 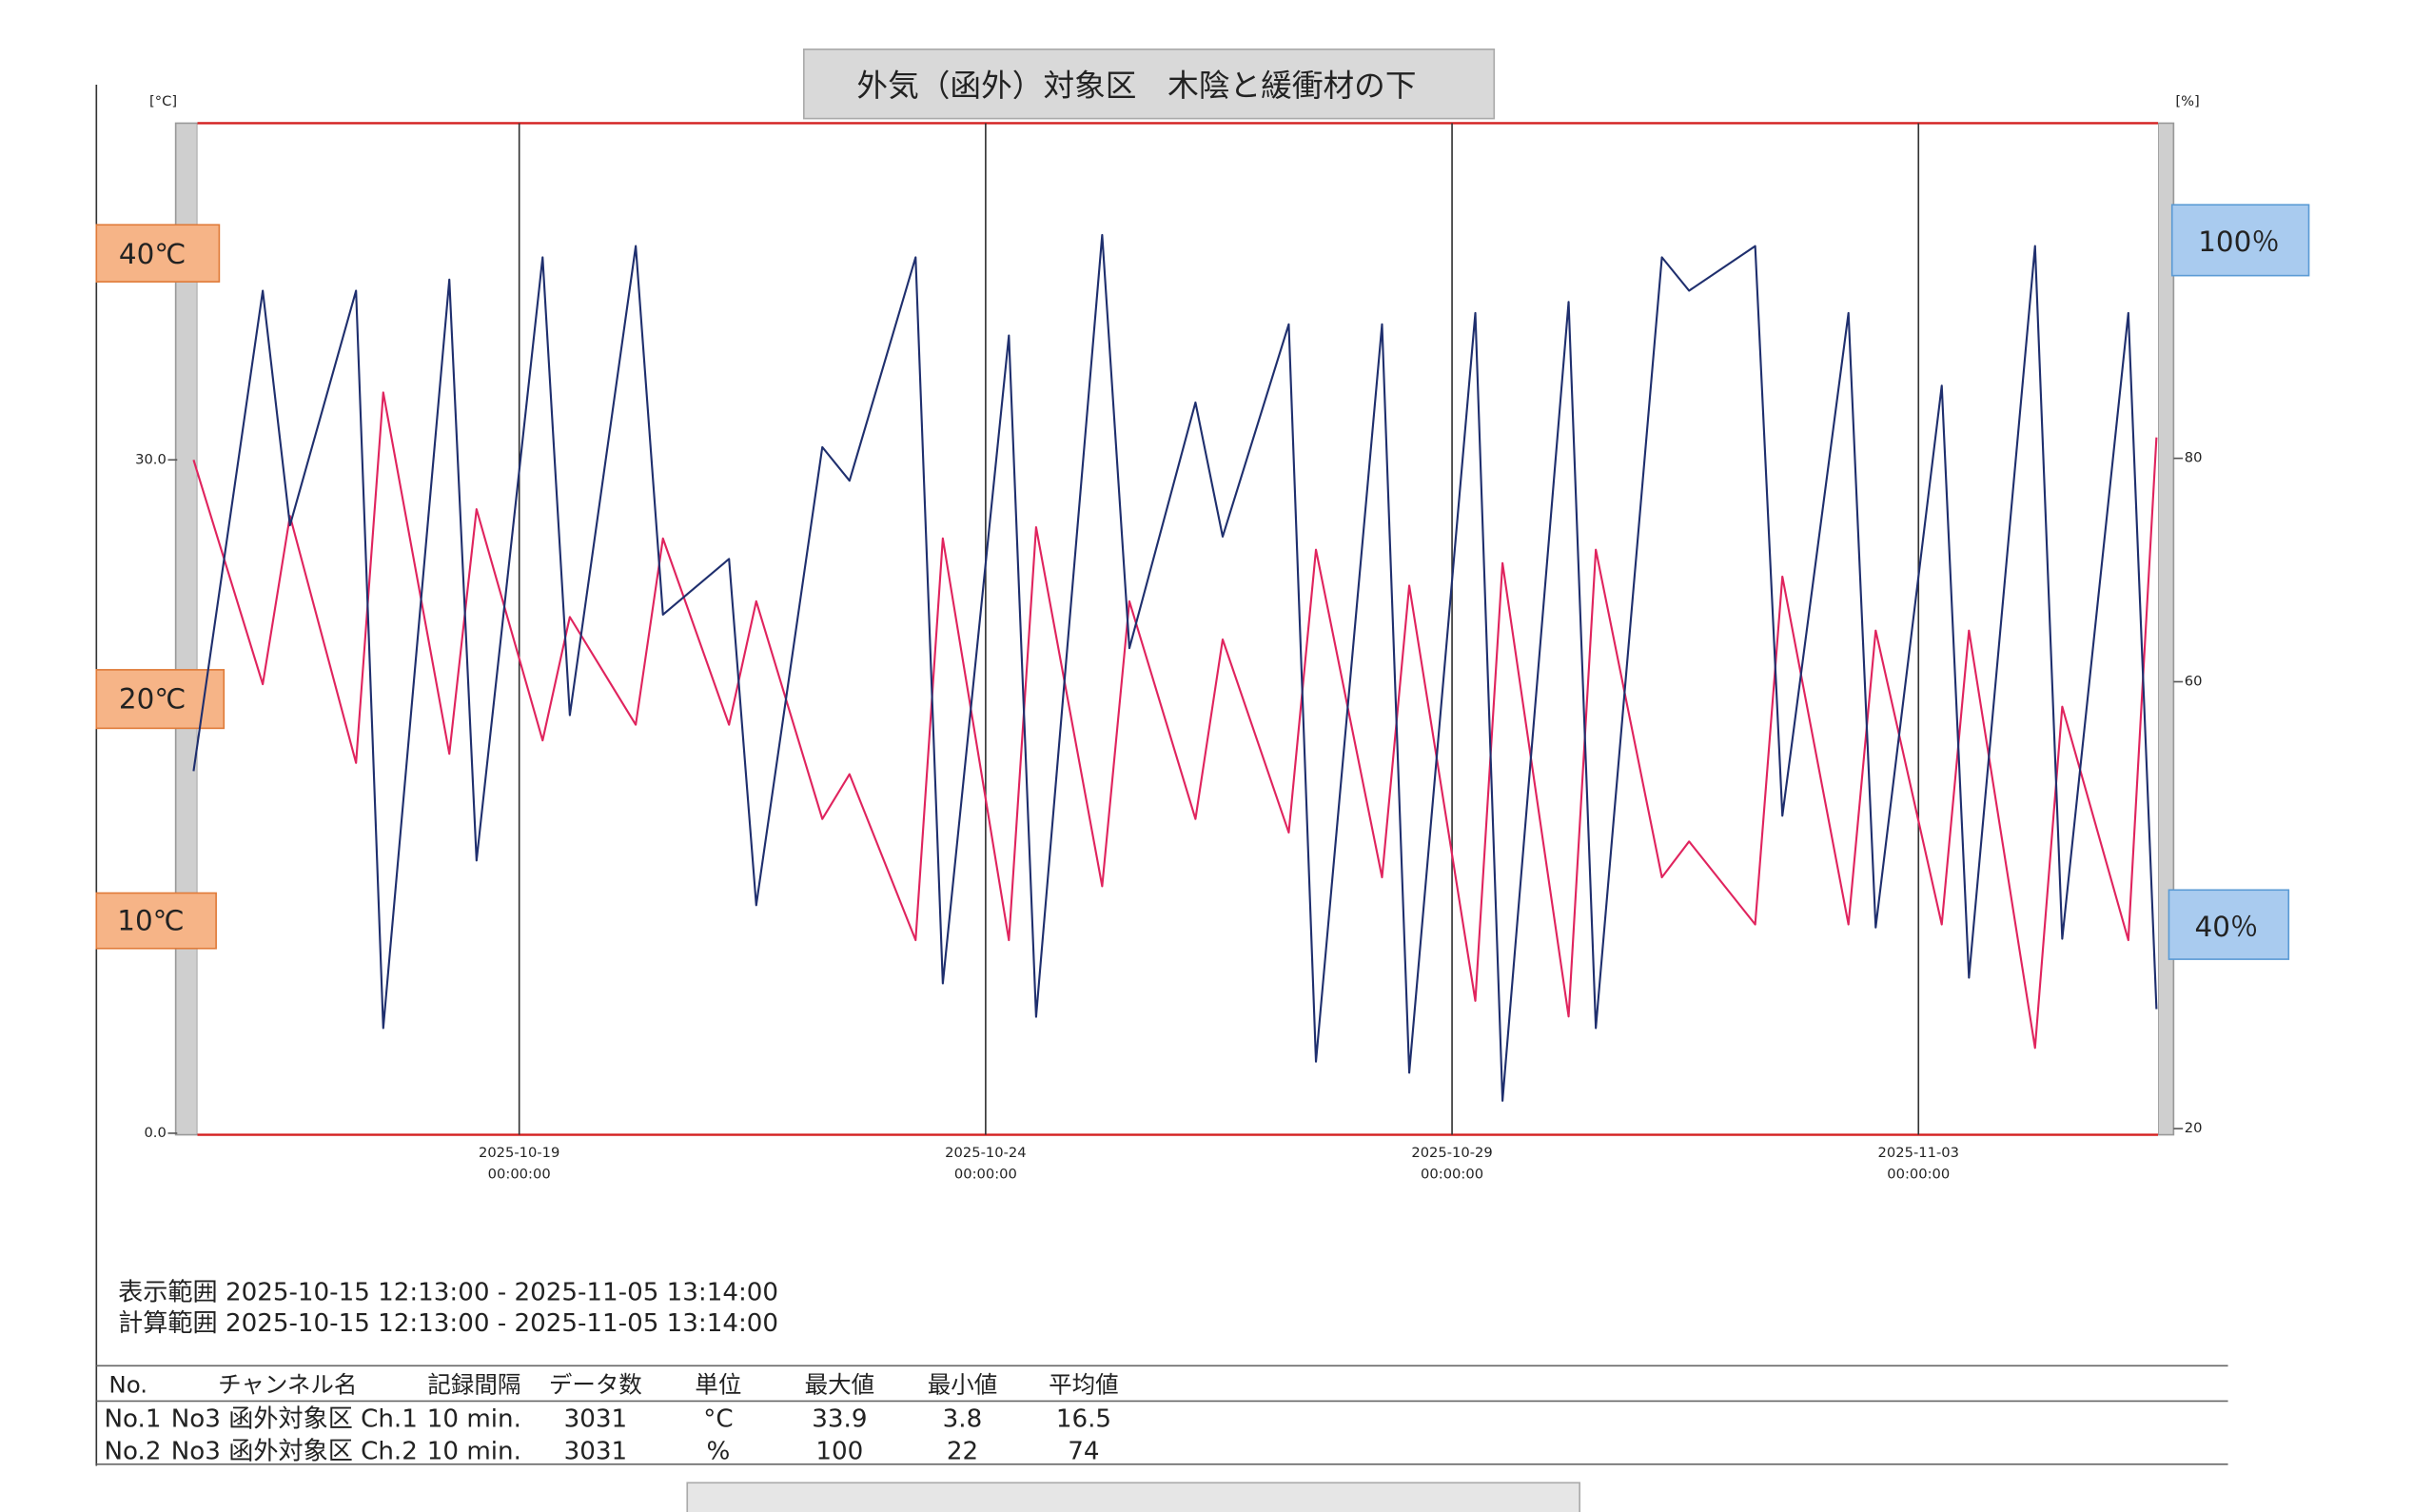 What do you see at coordinates (985, 1153) in the screenshot?
I see `x-tick-label: 2025-10-24` at bounding box center [985, 1153].